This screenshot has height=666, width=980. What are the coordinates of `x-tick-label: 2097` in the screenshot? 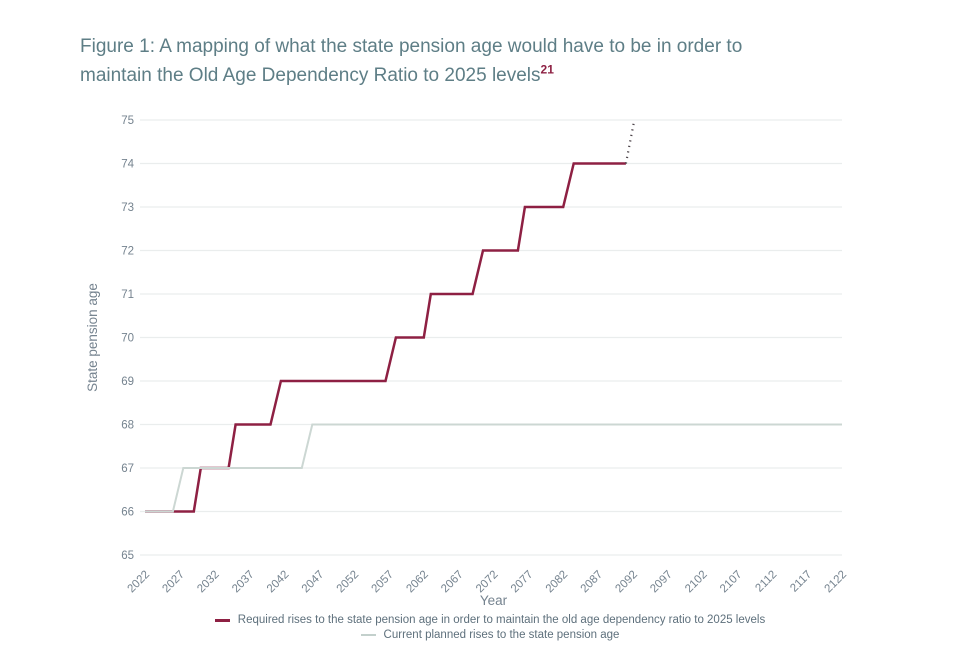 It's located at (661, 582).